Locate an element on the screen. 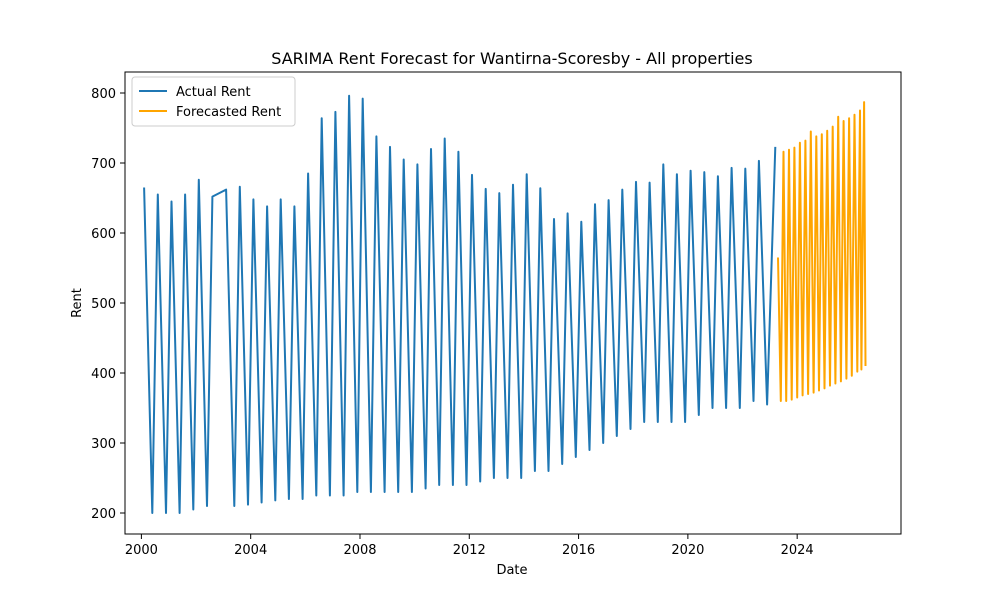 This screenshot has width=1000, height=604. legend-box is located at coordinates (213, 101).